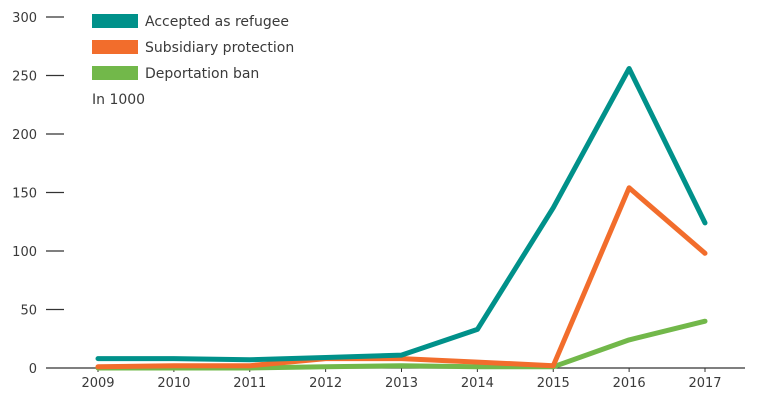  Describe the element at coordinates (217, 22) in the screenshot. I see `legend-label: Accepted as refugee` at that location.